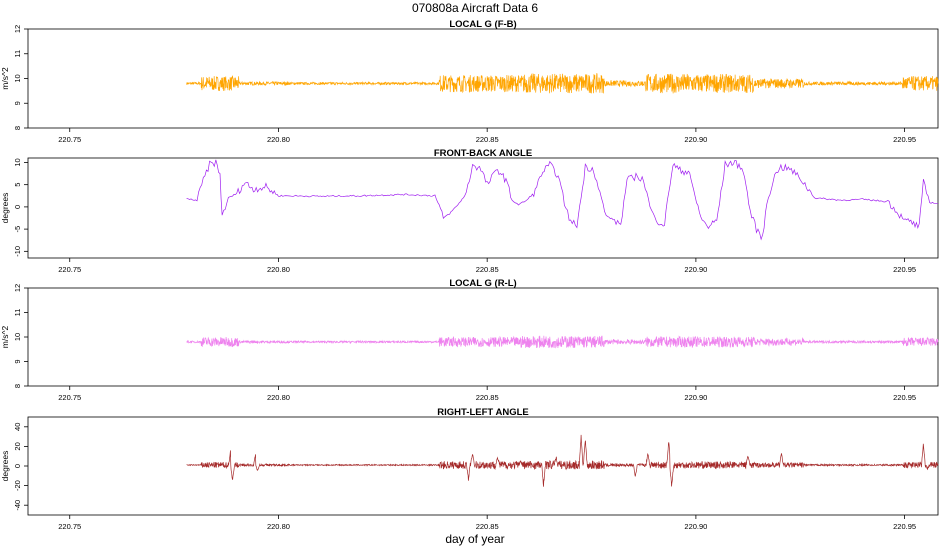 This screenshot has width=950, height=550. I want to click on panel-title: LOCAL G (F-B), so click(482, 24).